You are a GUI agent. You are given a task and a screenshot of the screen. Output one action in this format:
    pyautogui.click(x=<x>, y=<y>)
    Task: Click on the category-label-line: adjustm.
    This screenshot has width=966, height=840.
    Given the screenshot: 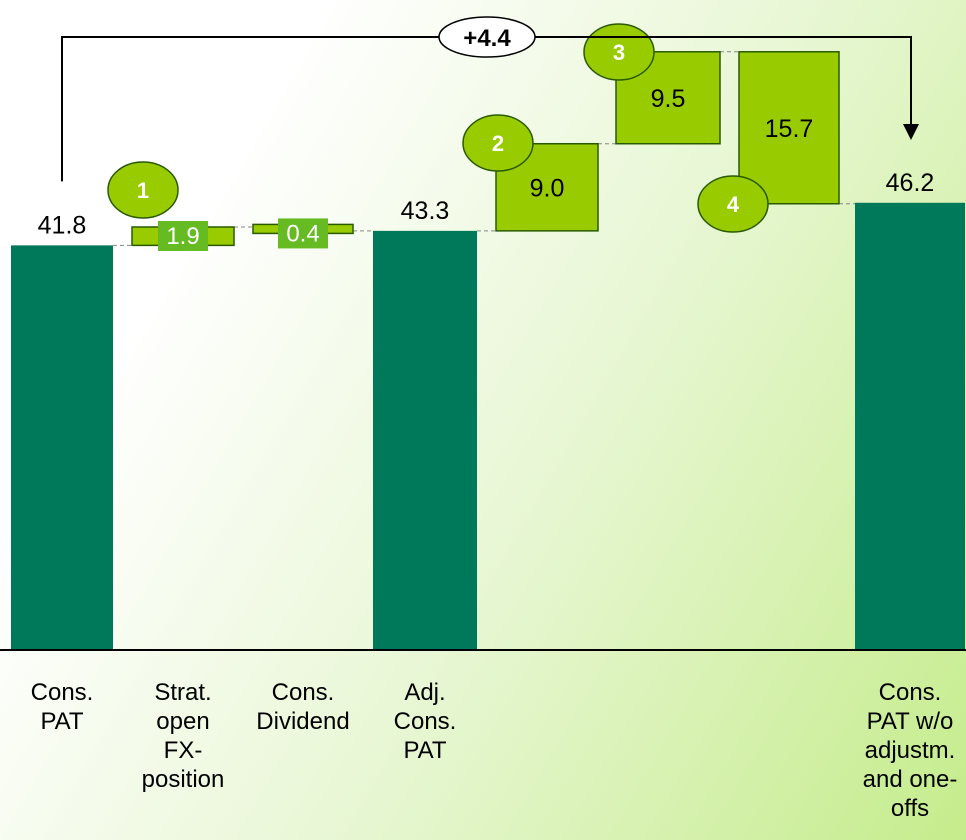 What is the action you would take?
    pyautogui.click(x=910, y=750)
    